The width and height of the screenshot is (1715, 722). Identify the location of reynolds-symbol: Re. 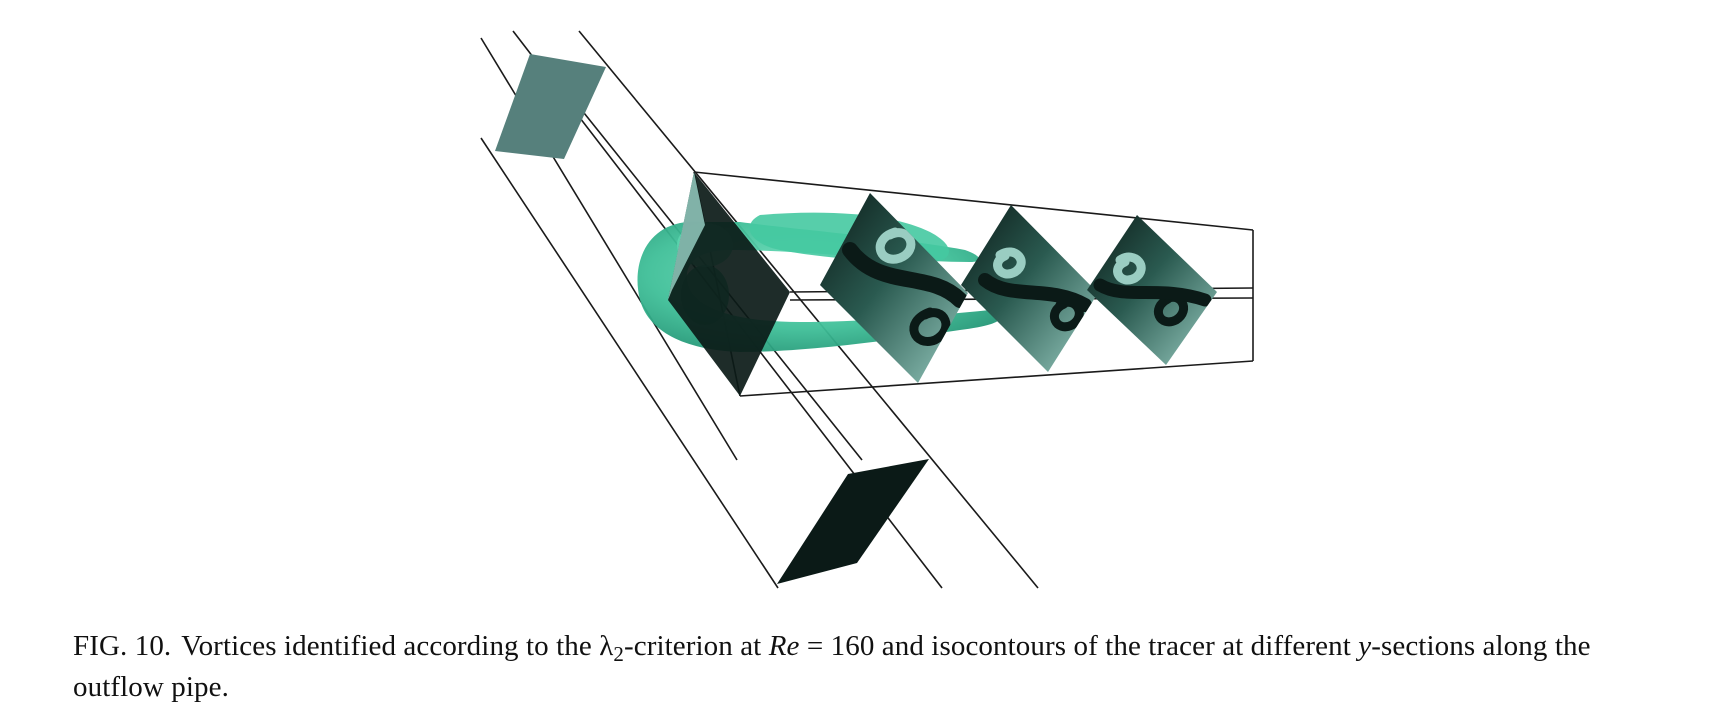
(784, 646).